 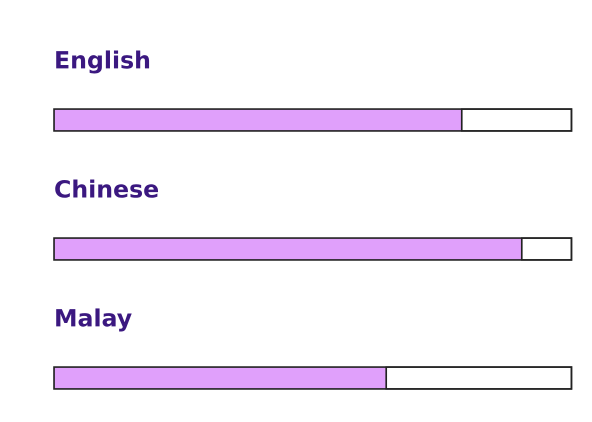 I want to click on y-tick-label: Malay, so click(x=94, y=320).